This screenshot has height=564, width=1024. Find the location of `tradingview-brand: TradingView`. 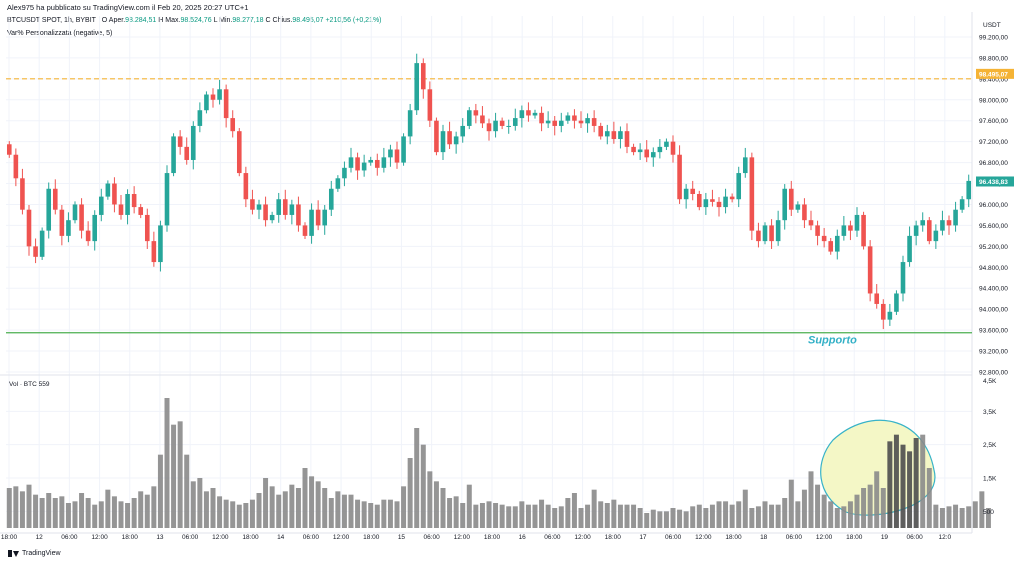

tradingview-brand: TradingView is located at coordinates (41, 553).